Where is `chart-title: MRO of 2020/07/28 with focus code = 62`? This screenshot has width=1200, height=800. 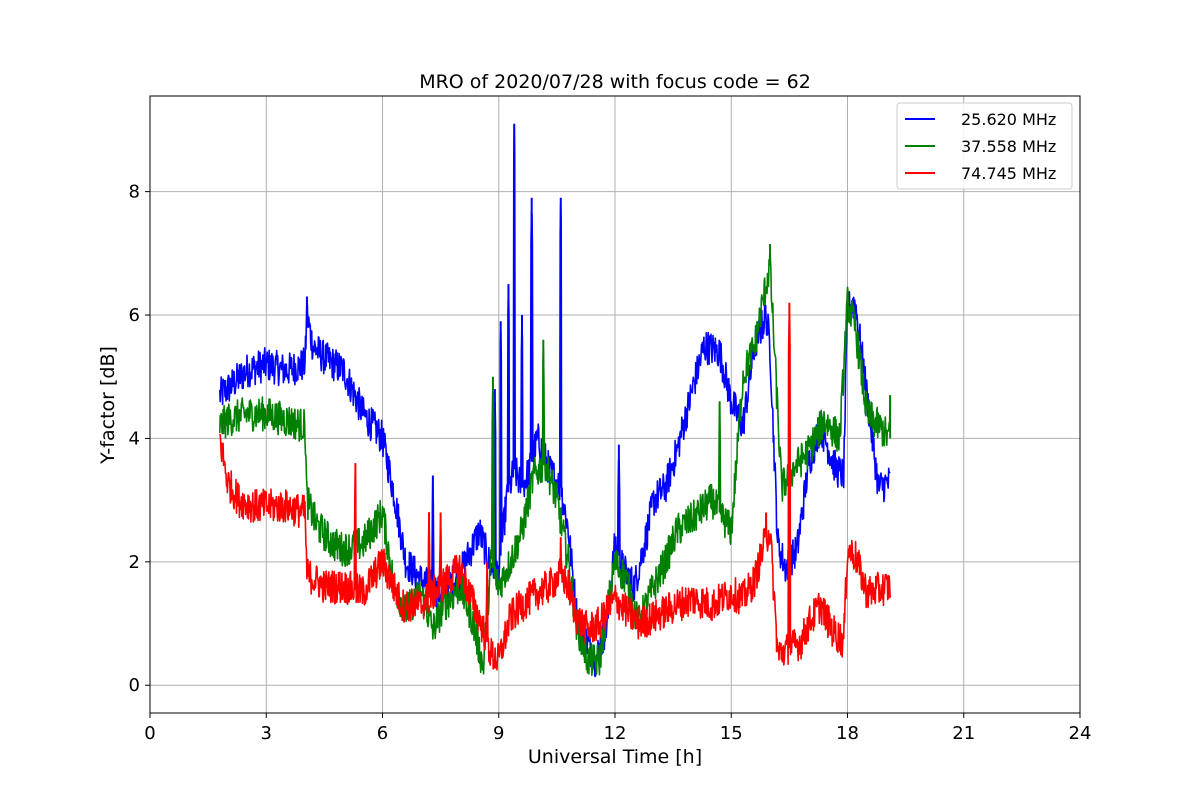
chart-title: MRO of 2020/07/28 with focus code = 62 is located at coordinates (615, 82).